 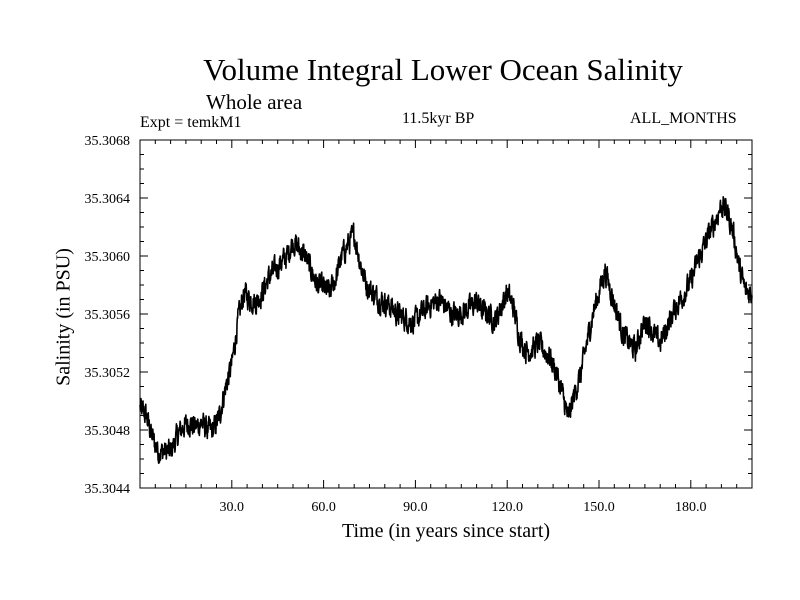 What do you see at coordinates (232, 507) in the screenshot?
I see `x-tick-label: 30.0` at bounding box center [232, 507].